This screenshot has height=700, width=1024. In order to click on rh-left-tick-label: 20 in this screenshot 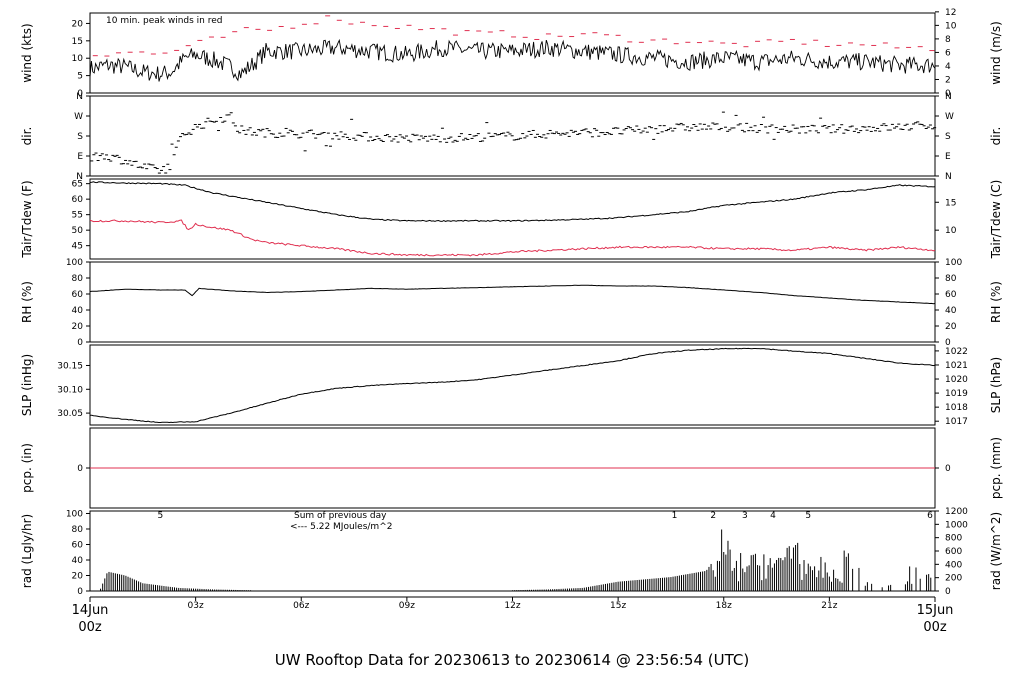, I will do `click(78, 327)`.